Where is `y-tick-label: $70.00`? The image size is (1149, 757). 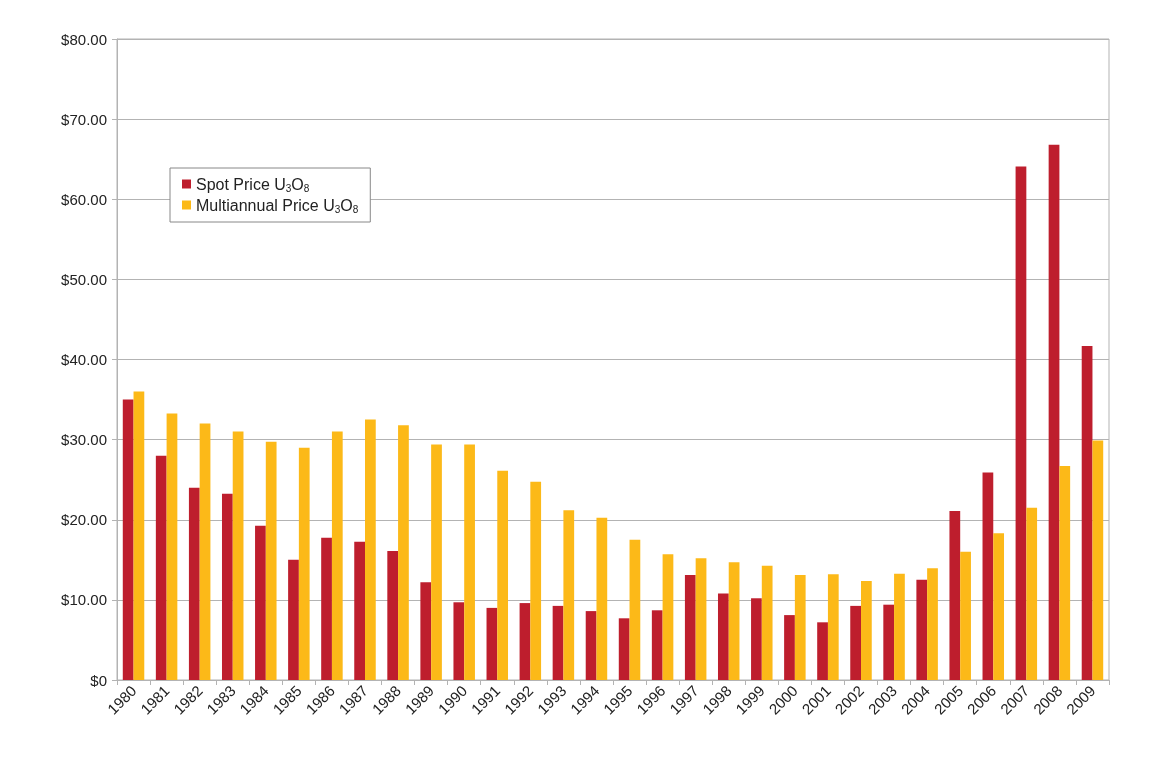
y-tick-label: $70.00 is located at coordinates (84, 119).